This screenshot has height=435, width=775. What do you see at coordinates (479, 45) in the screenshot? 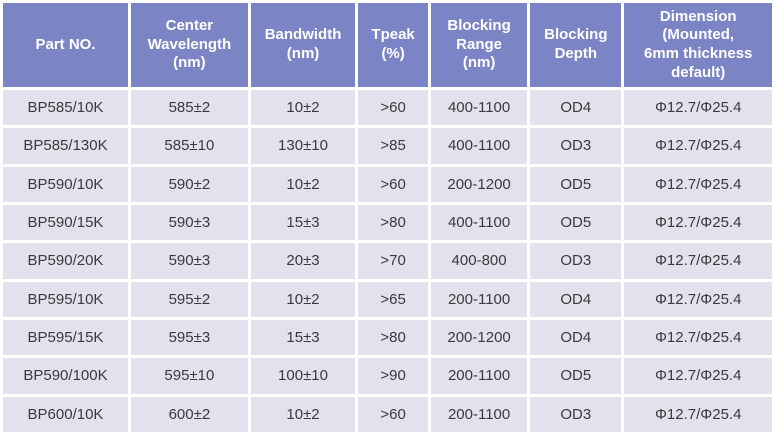
I see `column-header-blocking-range: Blocking Range (nm)` at bounding box center [479, 45].